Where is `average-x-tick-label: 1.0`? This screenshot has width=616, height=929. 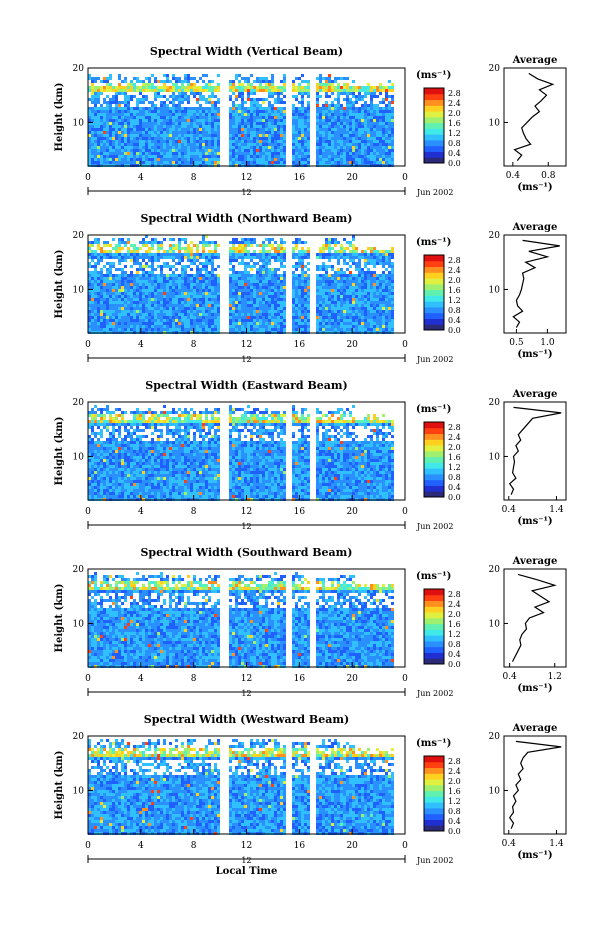 average-x-tick-label: 1.0 is located at coordinates (547, 343).